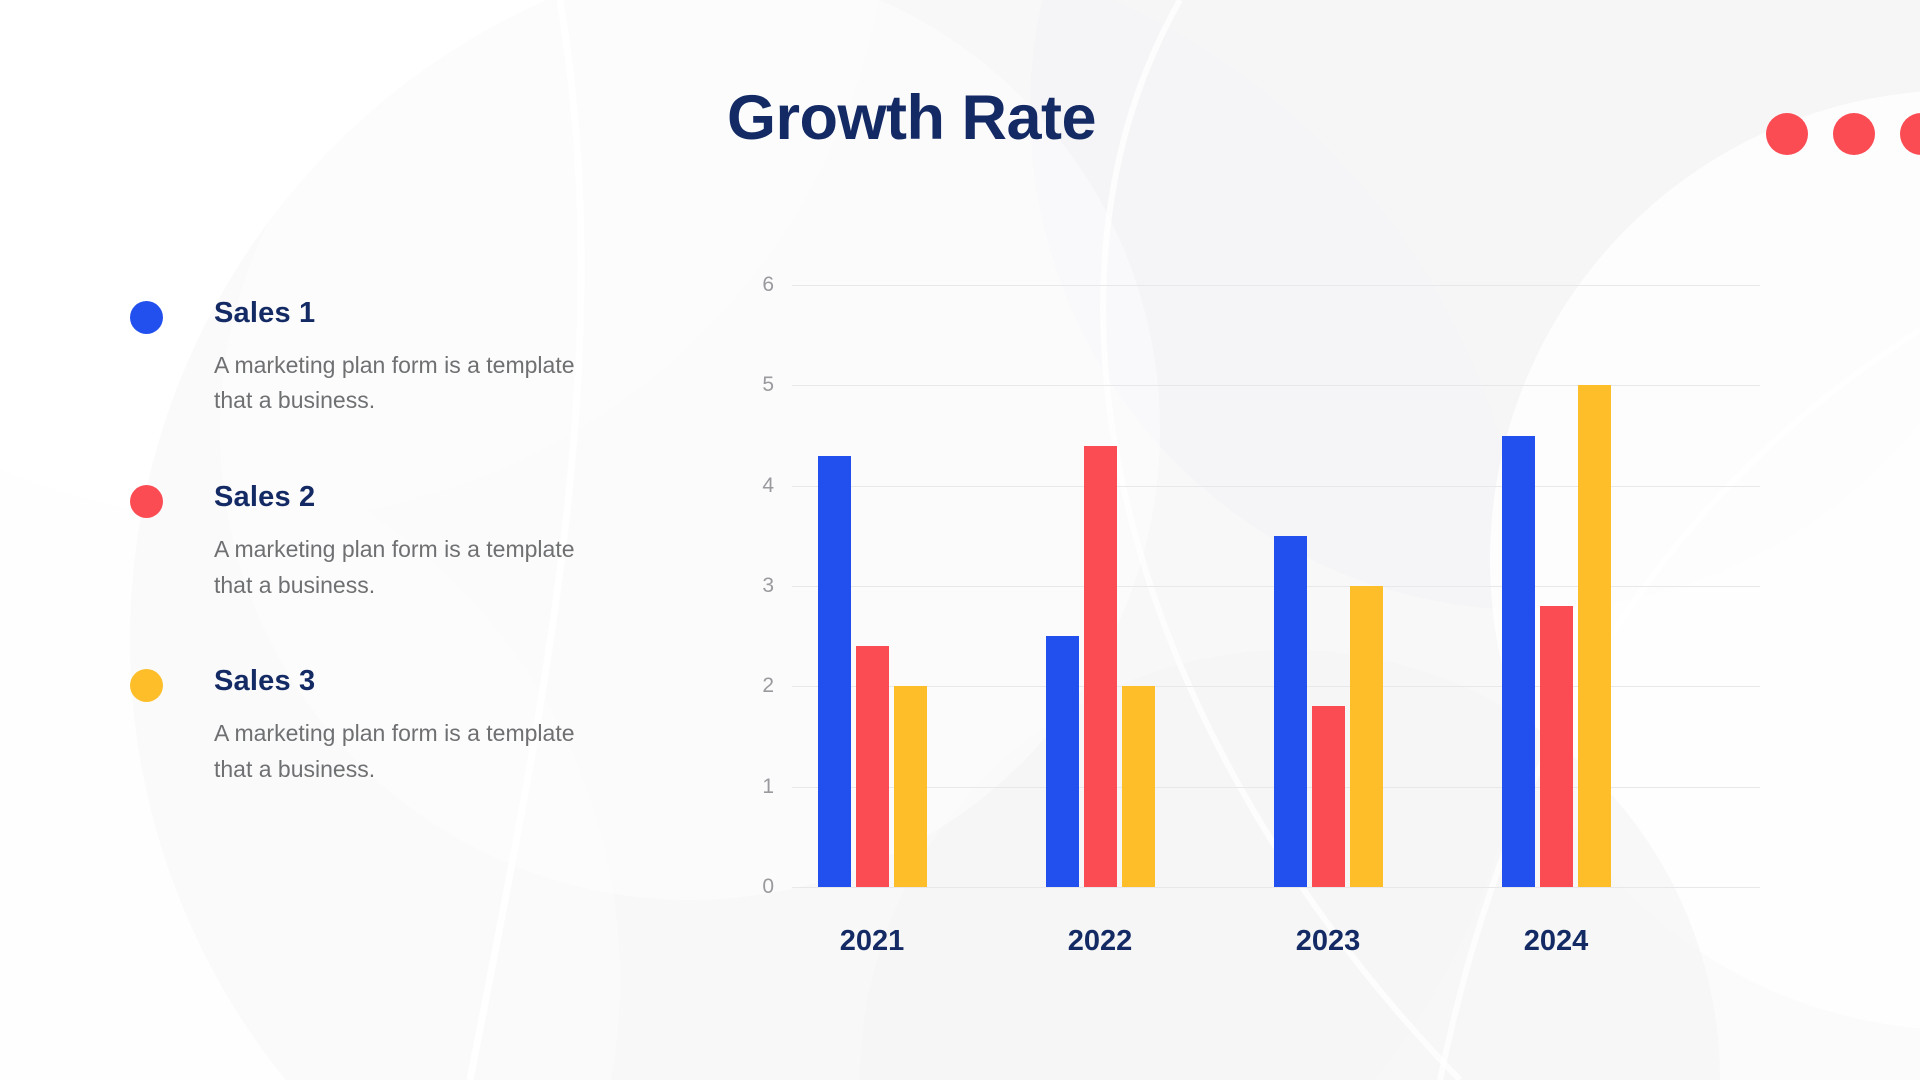  What do you see at coordinates (768, 886) in the screenshot?
I see `y-axis-tick-label: 0` at bounding box center [768, 886].